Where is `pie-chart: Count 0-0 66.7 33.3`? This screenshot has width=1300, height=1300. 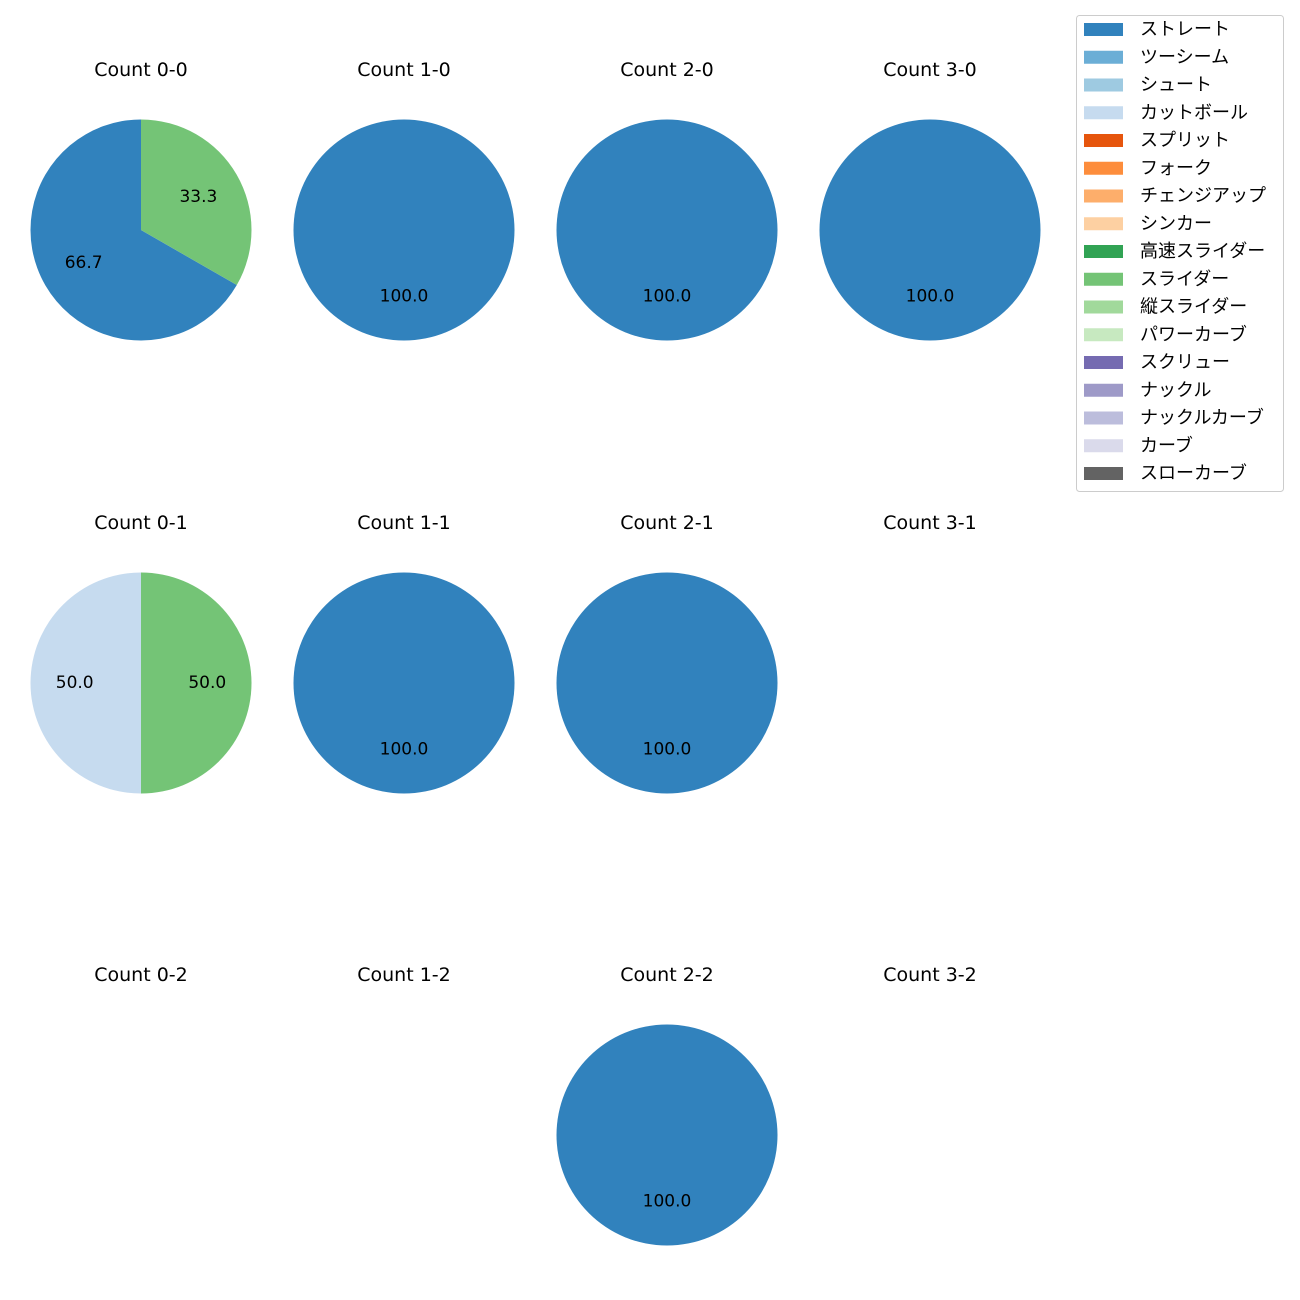
pie-chart: Count 0-0 66.7 33.3 is located at coordinates (141, 200).